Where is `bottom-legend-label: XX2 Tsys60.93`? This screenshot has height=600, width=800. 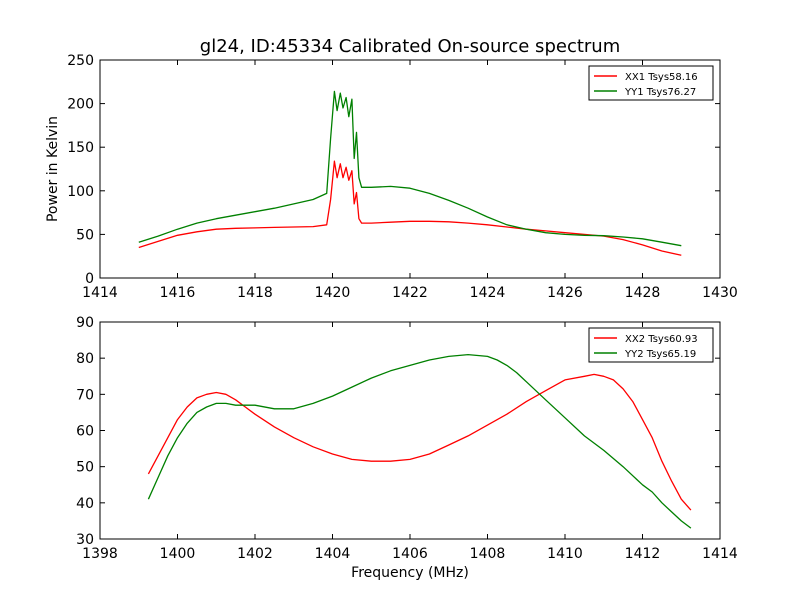 bottom-legend-label: XX2 Tsys60.93 is located at coordinates (661, 339).